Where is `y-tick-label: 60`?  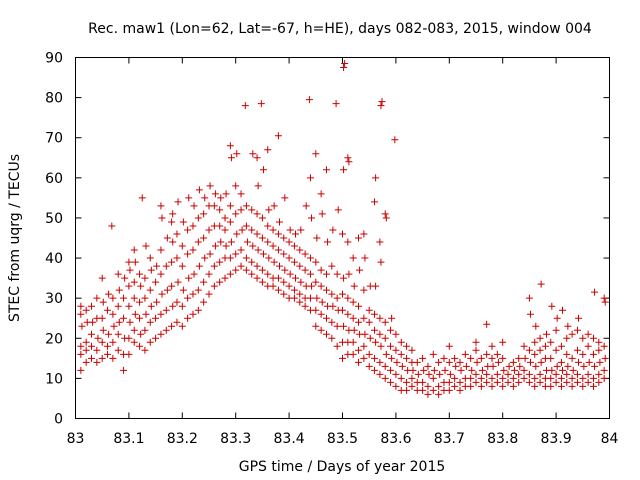 y-tick-label: 60 is located at coordinates (54, 179).